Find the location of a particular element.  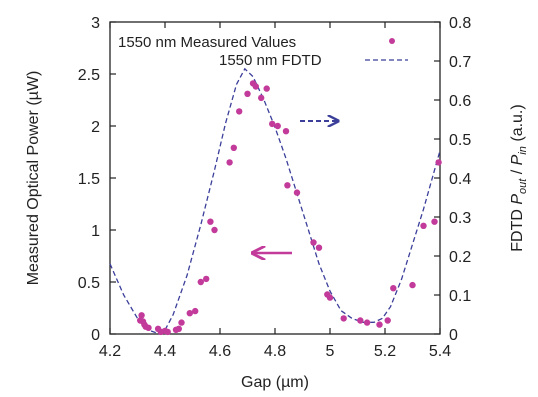

y-right-tick-label: 0.5 is located at coordinates (460, 140).